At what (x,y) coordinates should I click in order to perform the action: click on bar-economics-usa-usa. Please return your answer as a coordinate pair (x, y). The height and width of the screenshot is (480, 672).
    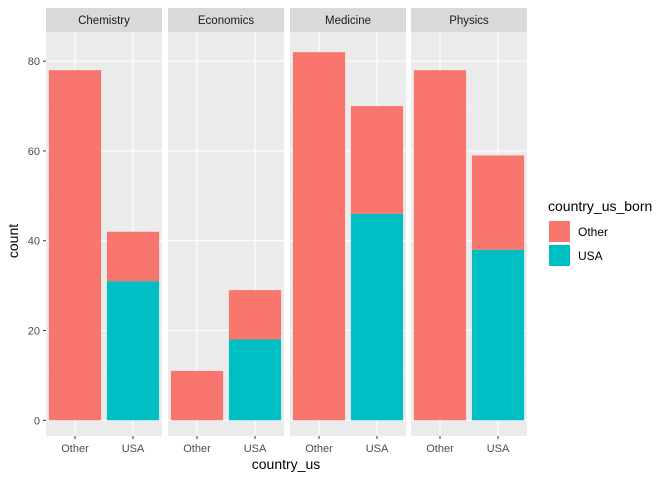
    Looking at the image, I should click on (255, 380).